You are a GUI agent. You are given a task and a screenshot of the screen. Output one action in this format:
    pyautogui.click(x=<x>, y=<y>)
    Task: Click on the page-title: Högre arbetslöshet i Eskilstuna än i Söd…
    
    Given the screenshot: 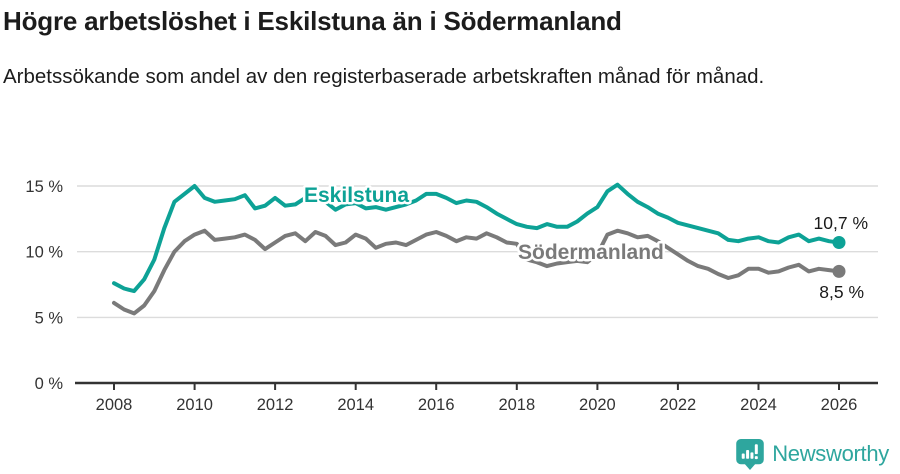 What is the action you would take?
    pyautogui.click(x=312, y=21)
    